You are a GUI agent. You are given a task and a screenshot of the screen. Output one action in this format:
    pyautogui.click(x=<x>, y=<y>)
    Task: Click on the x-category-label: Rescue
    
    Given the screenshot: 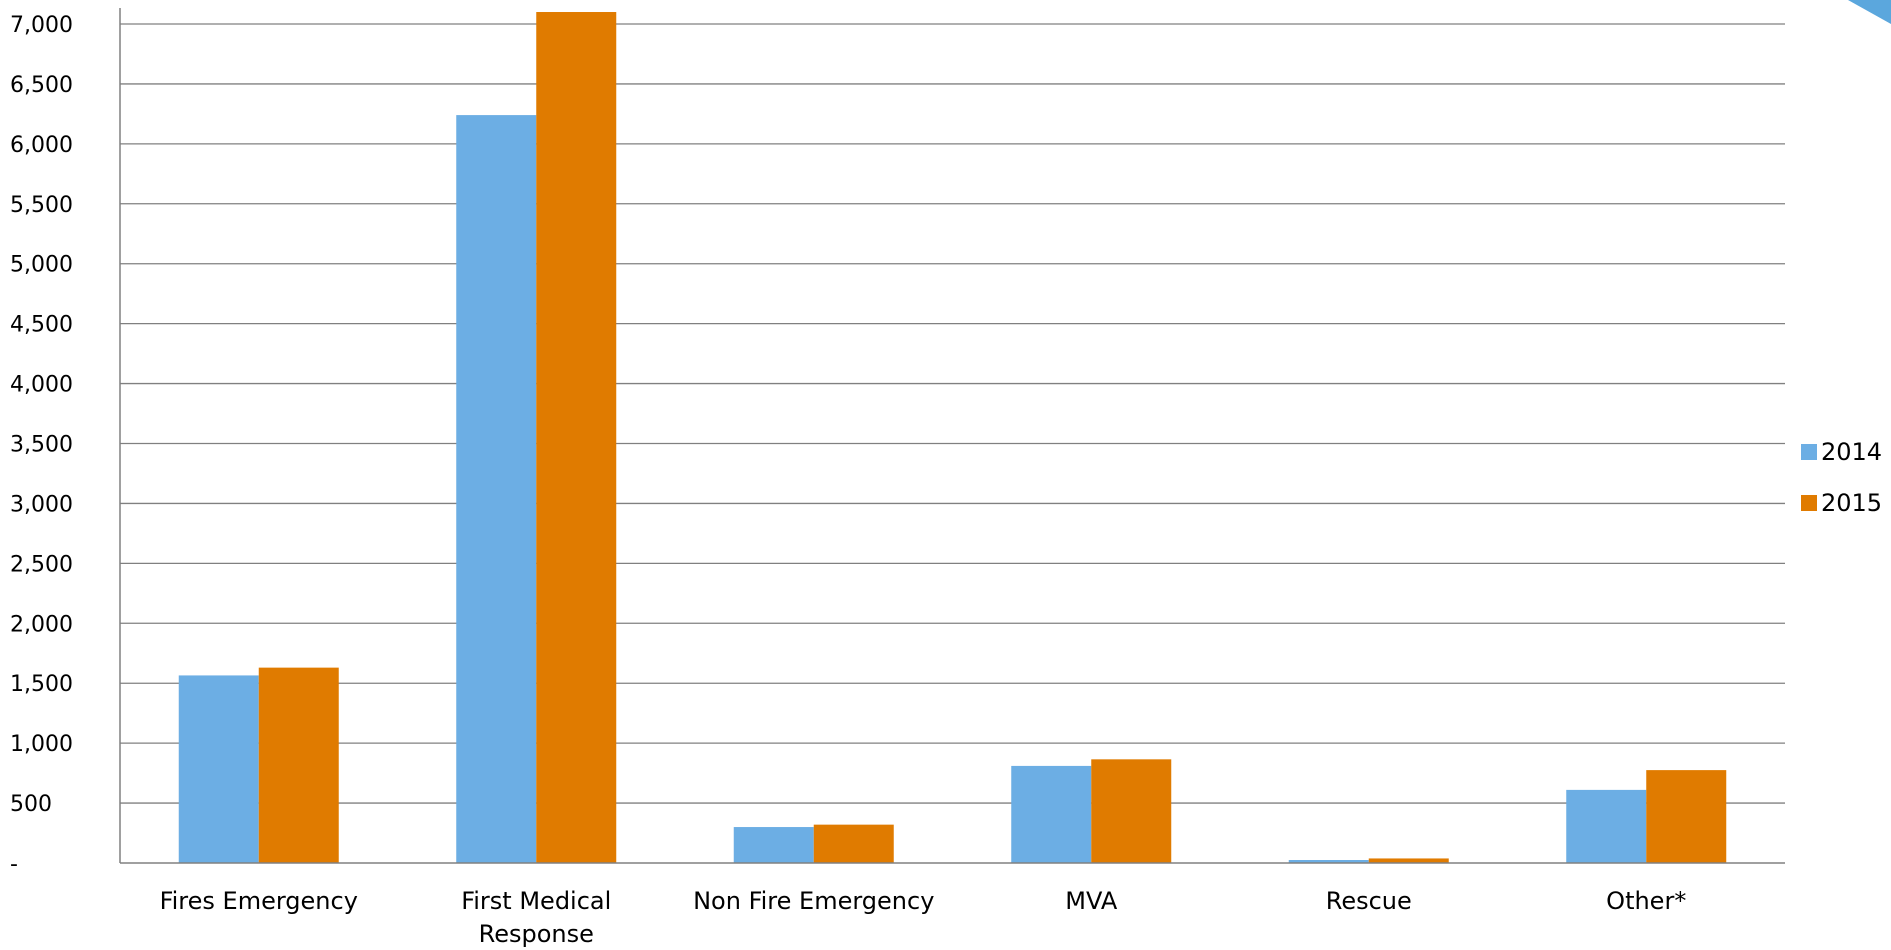 What is the action you would take?
    pyautogui.click(x=1369, y=901)
    